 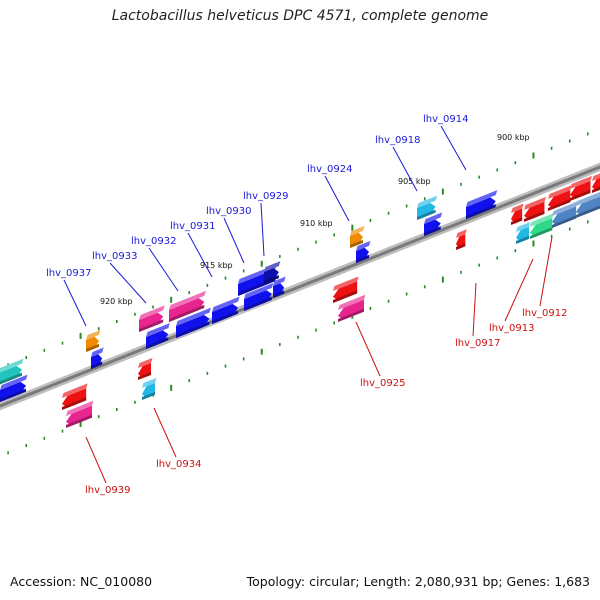 I want to click on forward-gene-label-text: lhv_0924, so click(x=329, y=169).